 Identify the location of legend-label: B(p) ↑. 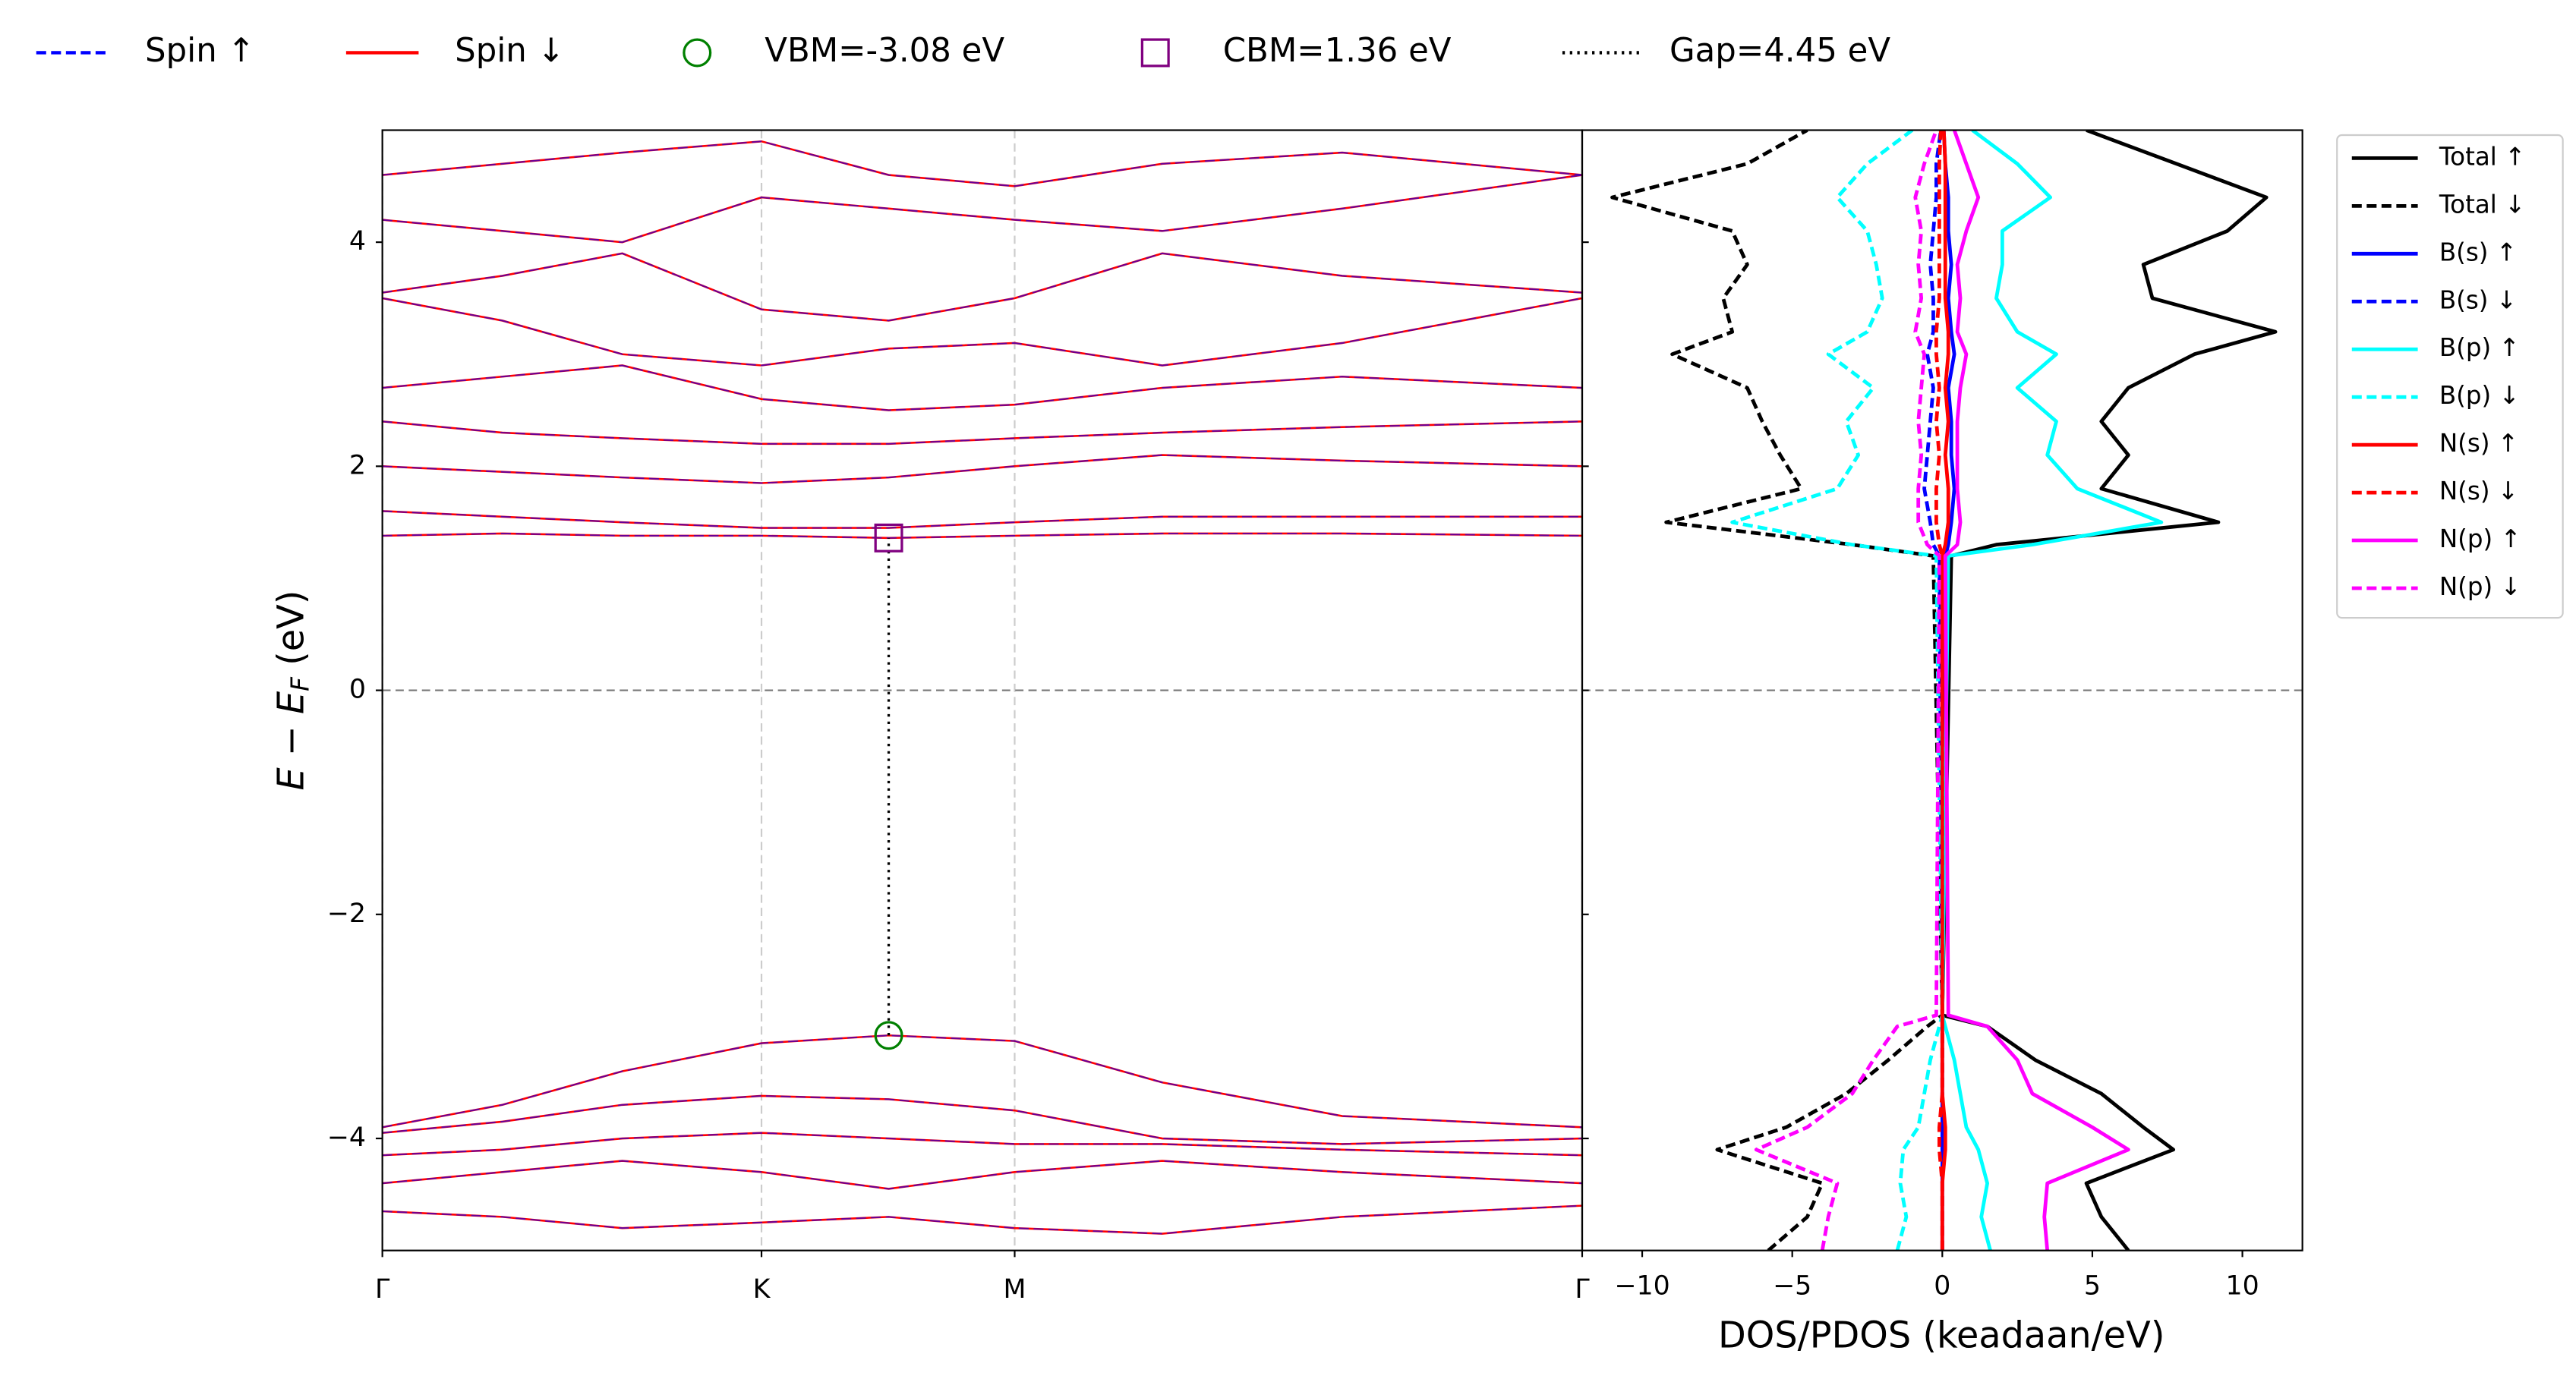
(2479, 347).